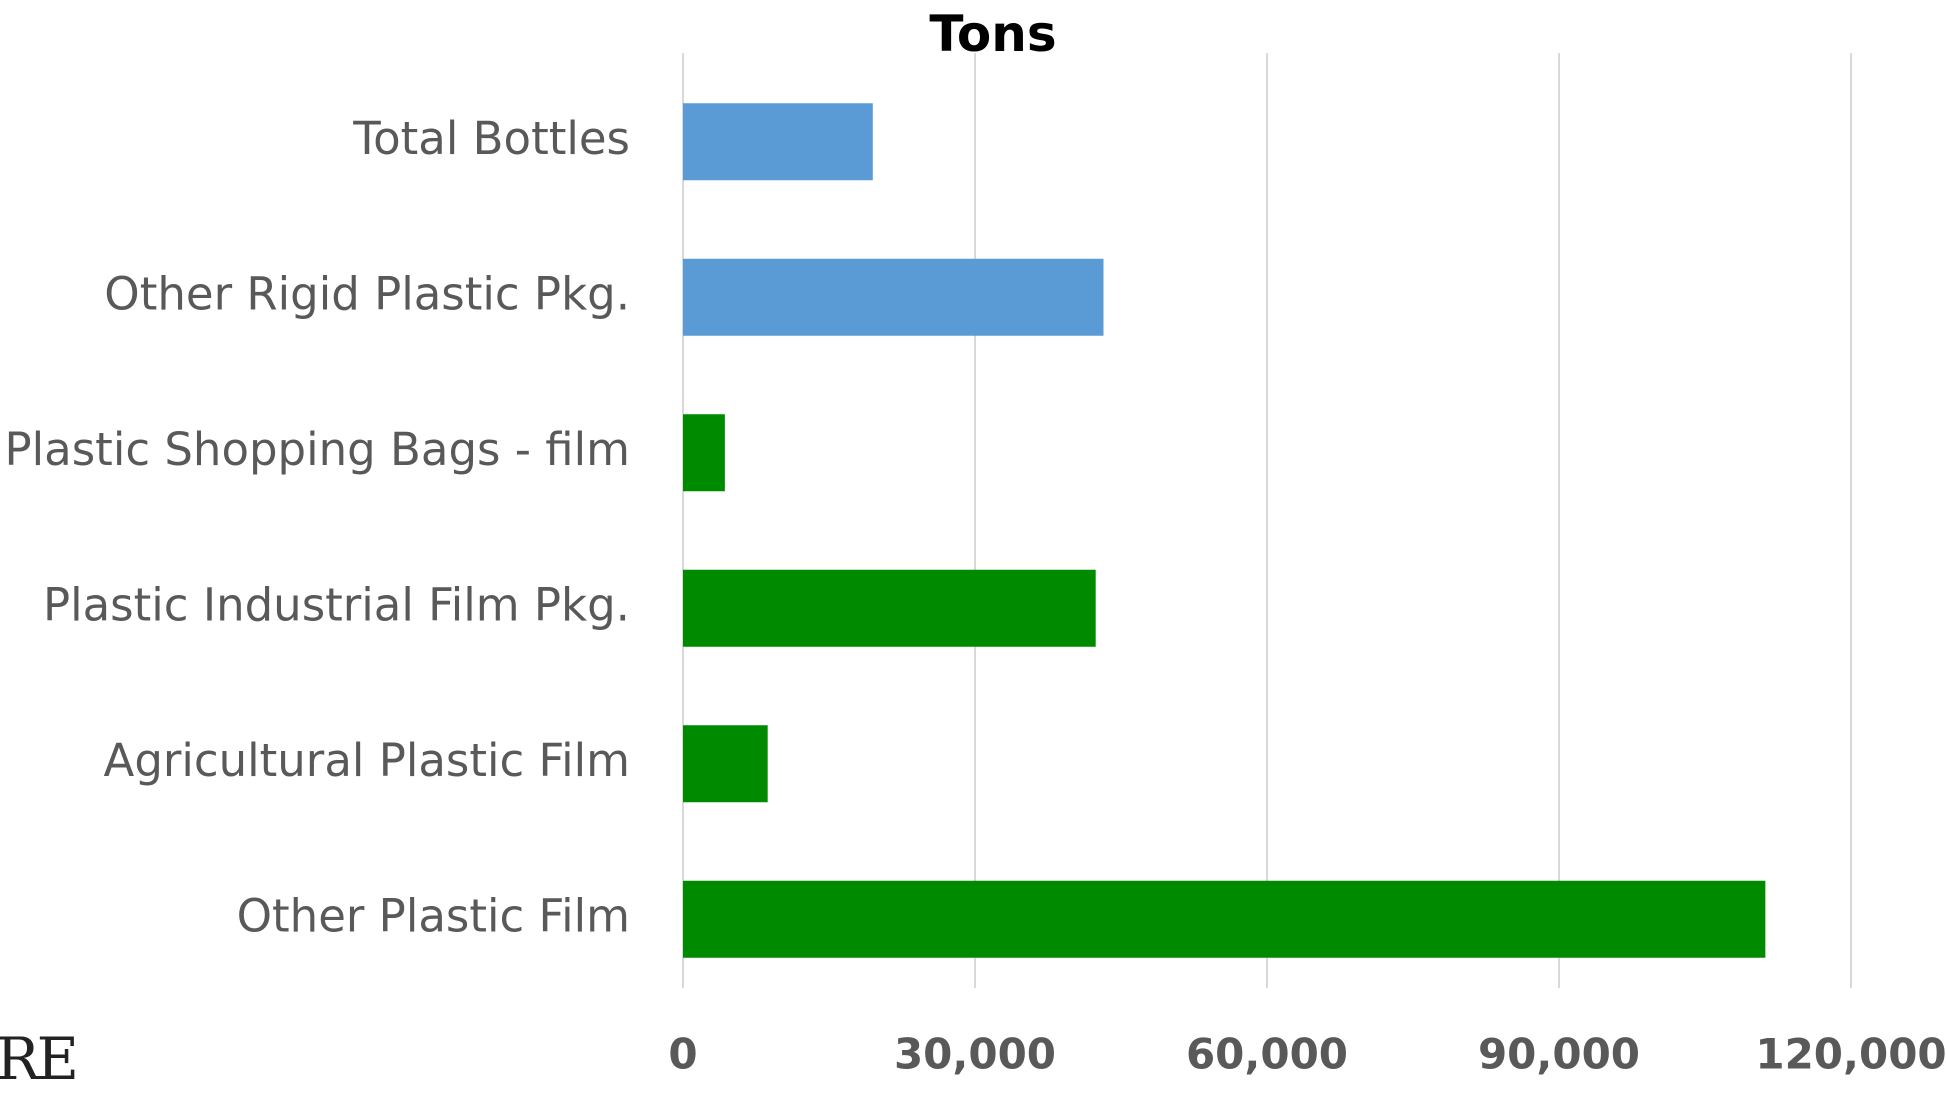 The image size is (1946, 1094). What do you see at coordinates (38, 1059) in the screenshot?
I see `corner-logo-fragment: RE` at bounding box center [38, 1059].